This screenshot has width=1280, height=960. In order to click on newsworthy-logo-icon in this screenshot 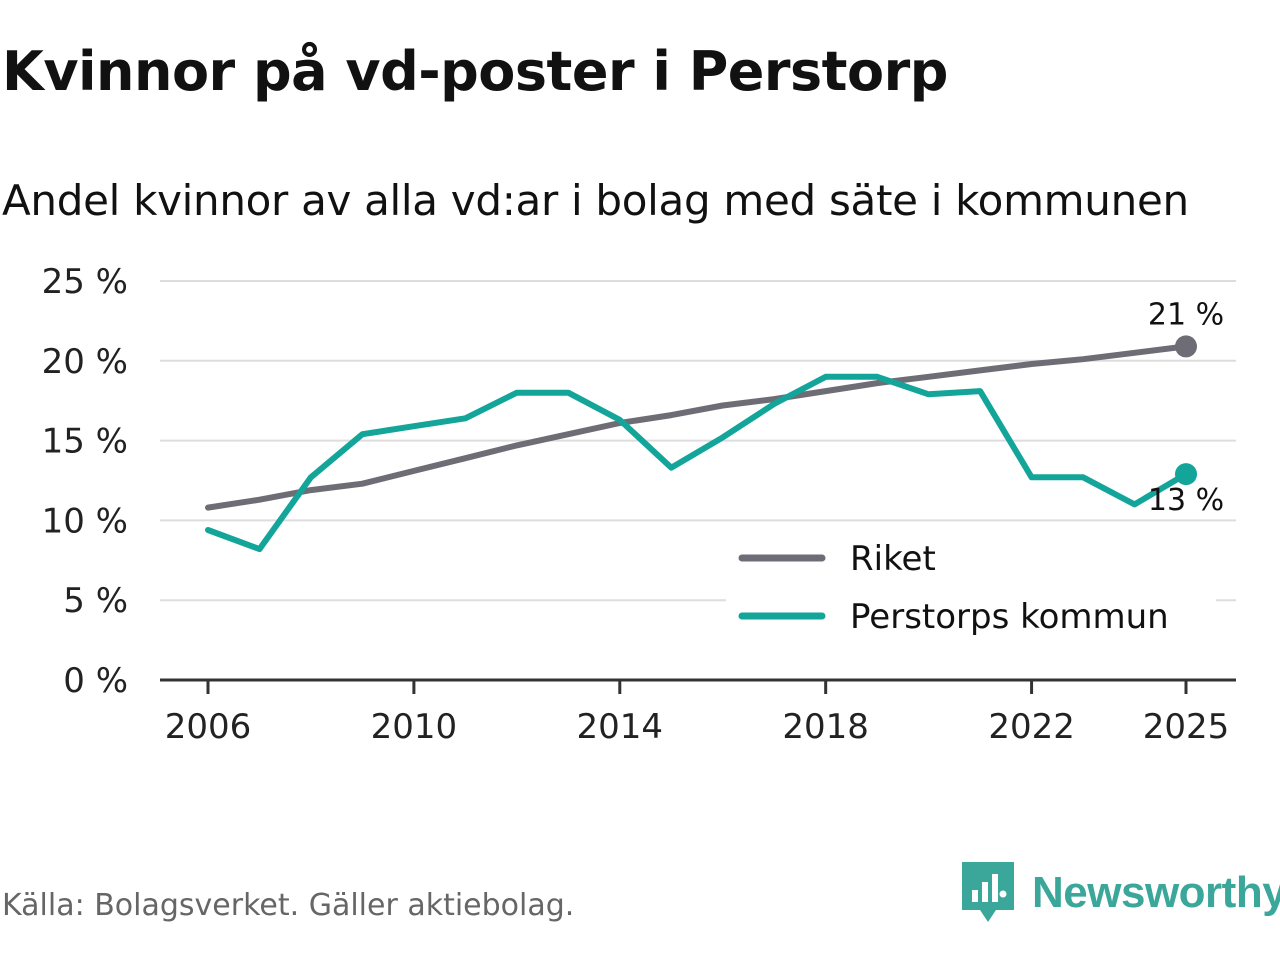, I will do `click(988, 892)`.